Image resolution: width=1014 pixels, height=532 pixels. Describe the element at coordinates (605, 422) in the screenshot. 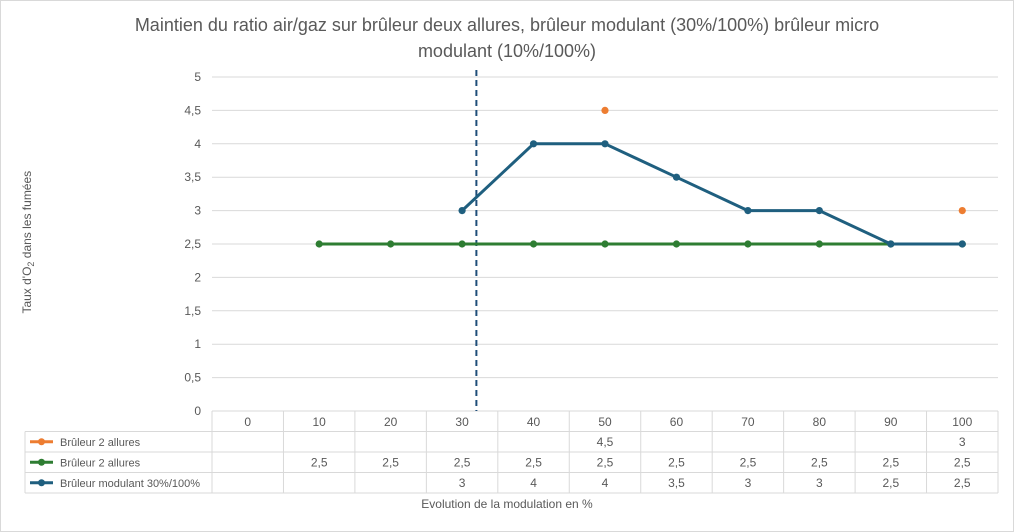

I see `x-tick-label: 50` at that location.